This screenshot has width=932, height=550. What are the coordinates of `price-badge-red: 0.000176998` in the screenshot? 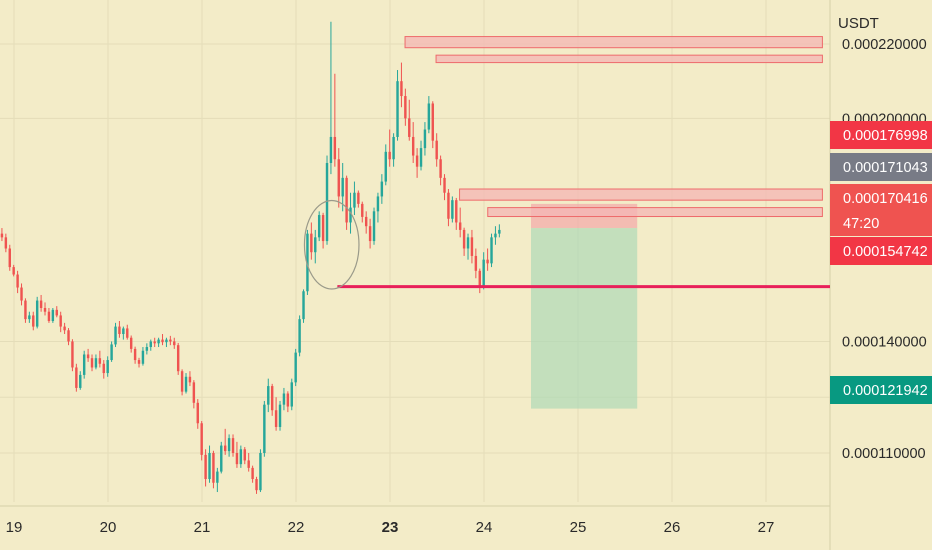 It's located at (881, 135).